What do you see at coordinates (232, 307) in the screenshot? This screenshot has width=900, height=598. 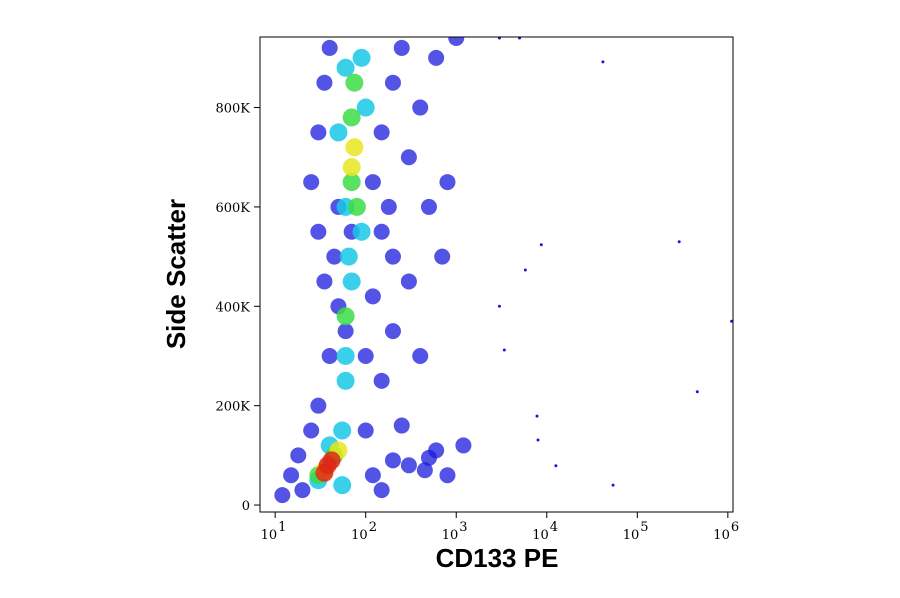 I see `y-tick-label: 400K` at bounding box center [232, 307].